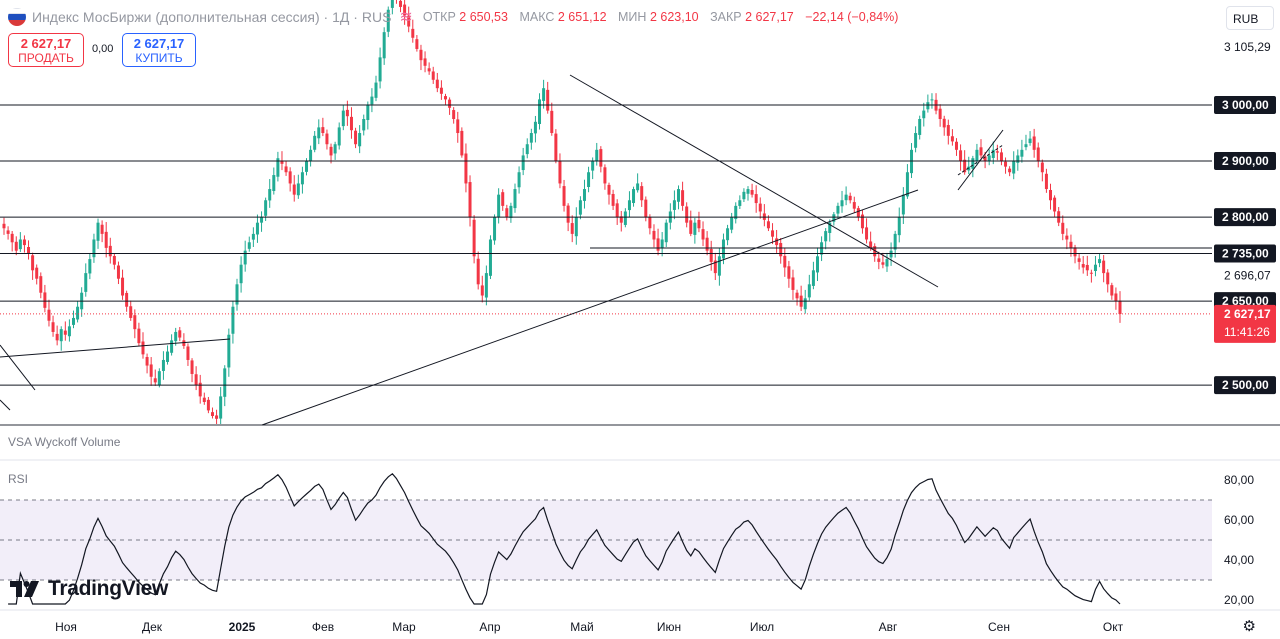 This screenshot has height=639, width=1280. I want to click on rsi-axis-label: 80,00, so click(1239, 480).